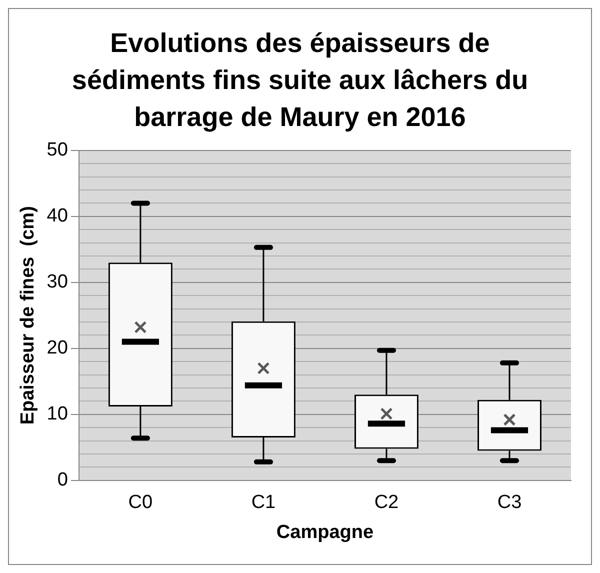 This screenshot has width=600, height=573. What do you see at coordinates (325, 532) in the screenshot?
I see `x-axis-title: Campagne` at bounding box center [325, 532].